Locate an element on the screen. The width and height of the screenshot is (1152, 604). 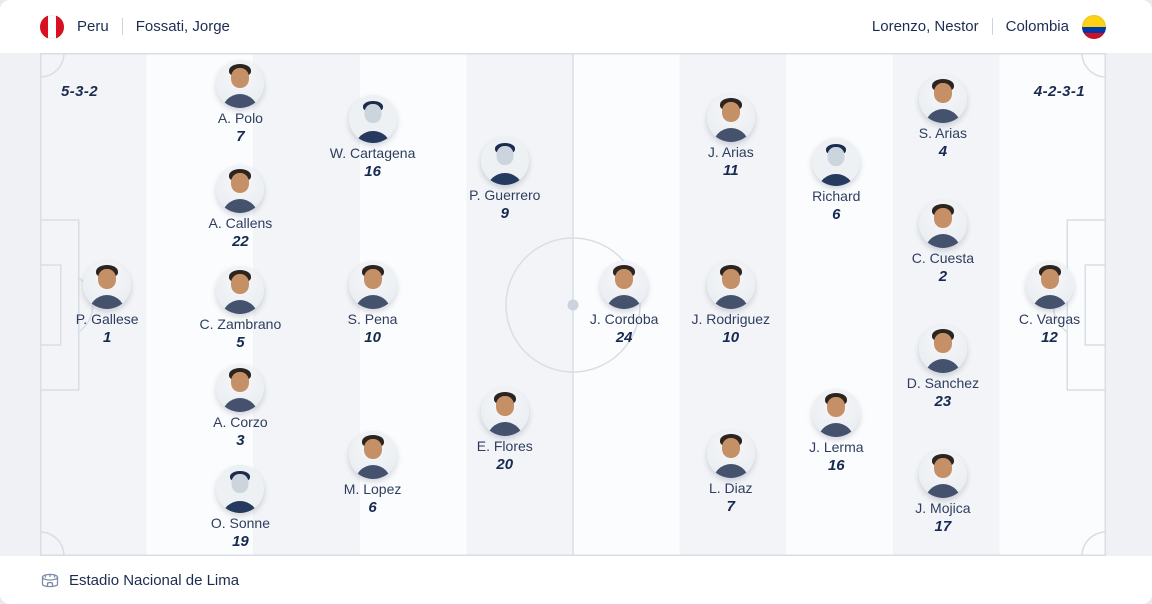
venue-name: Estadio Nacional de Lima is located at coordinates (154, 580).